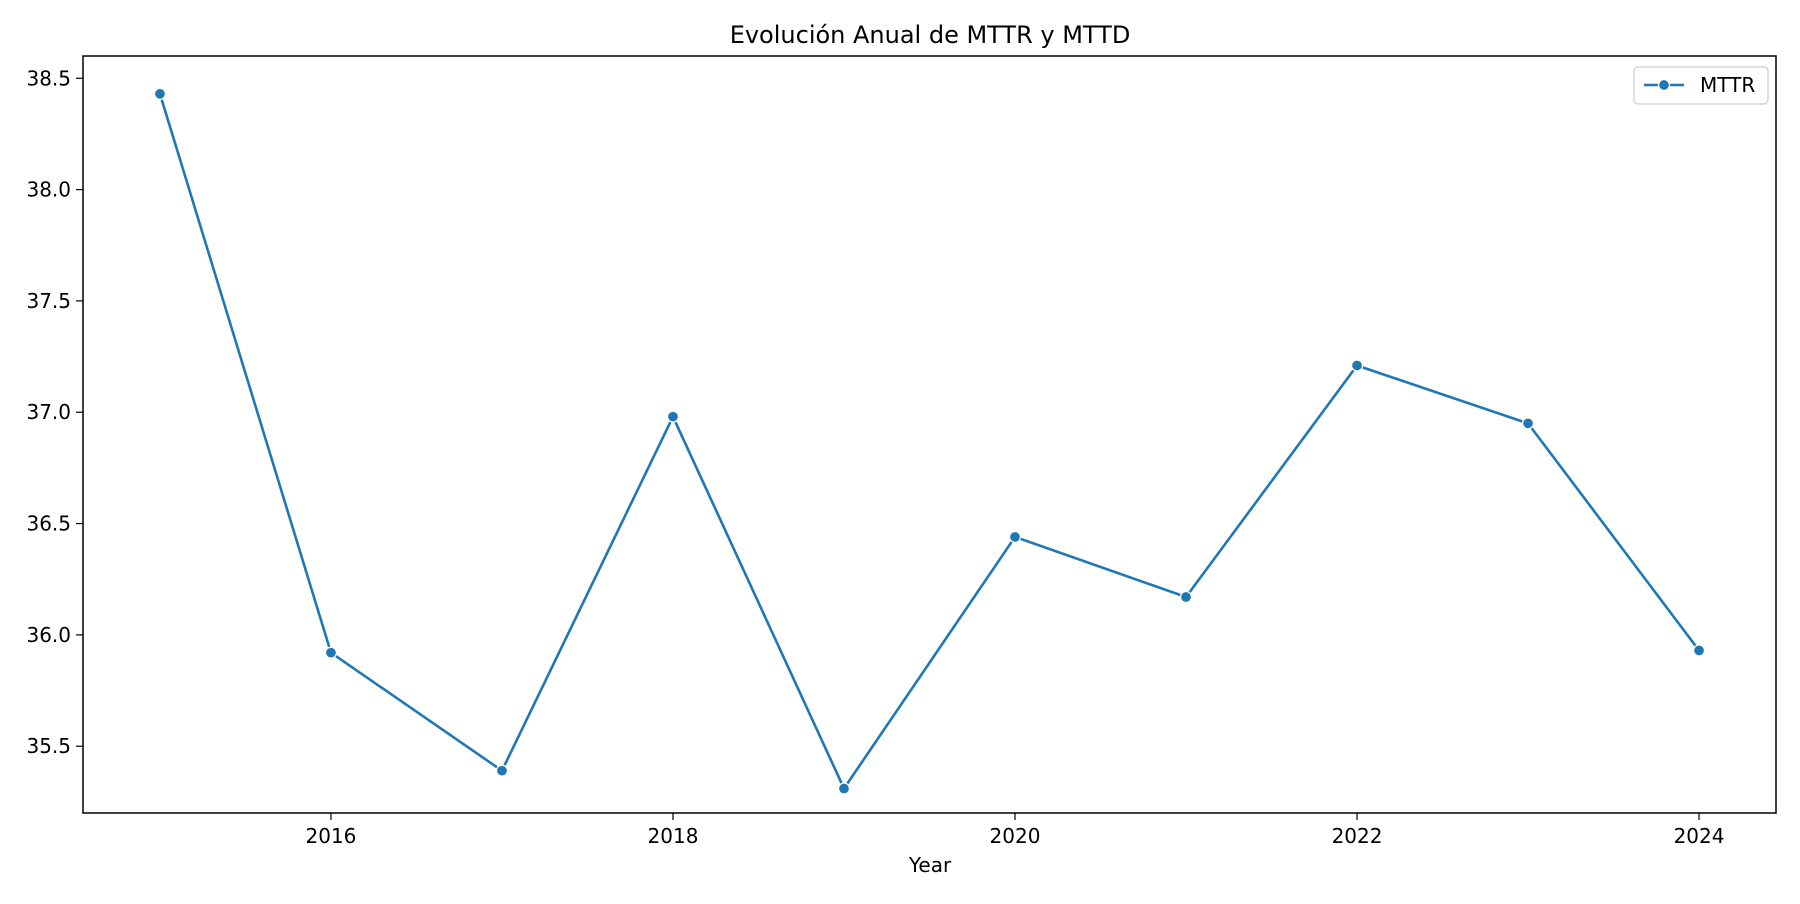 Image resolution: width=1800 pixels, height=904 pixels. Describe the element at coordinates (1357, 836) in the screenshot. I see `x-tick-label-2022: 2022` at that location.